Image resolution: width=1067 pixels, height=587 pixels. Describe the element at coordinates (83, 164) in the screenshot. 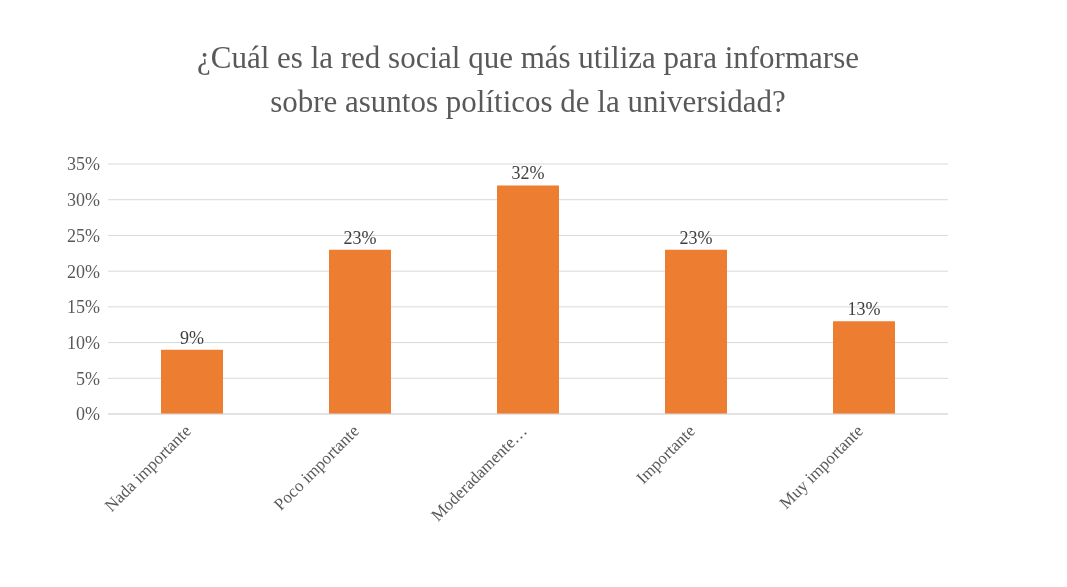

I see `y-tick-label: 35%` at that location.